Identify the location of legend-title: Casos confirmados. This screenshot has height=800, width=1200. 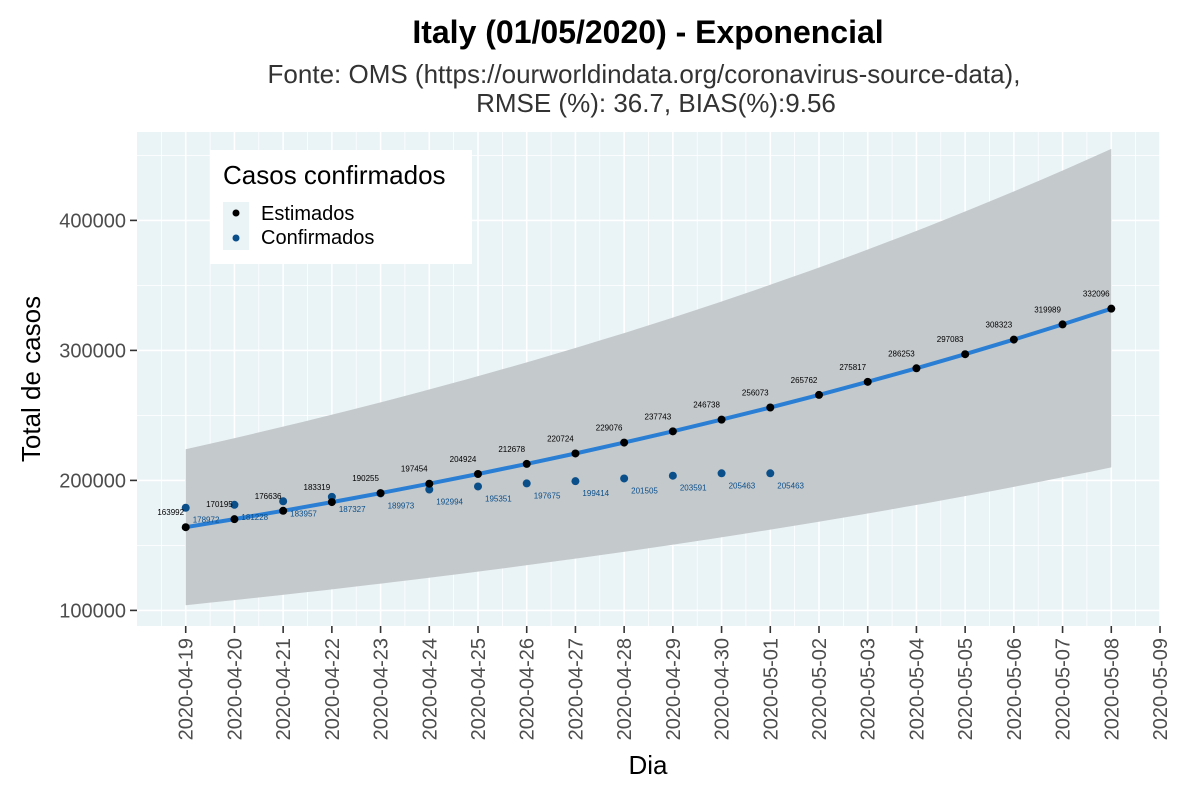
(334, 175).